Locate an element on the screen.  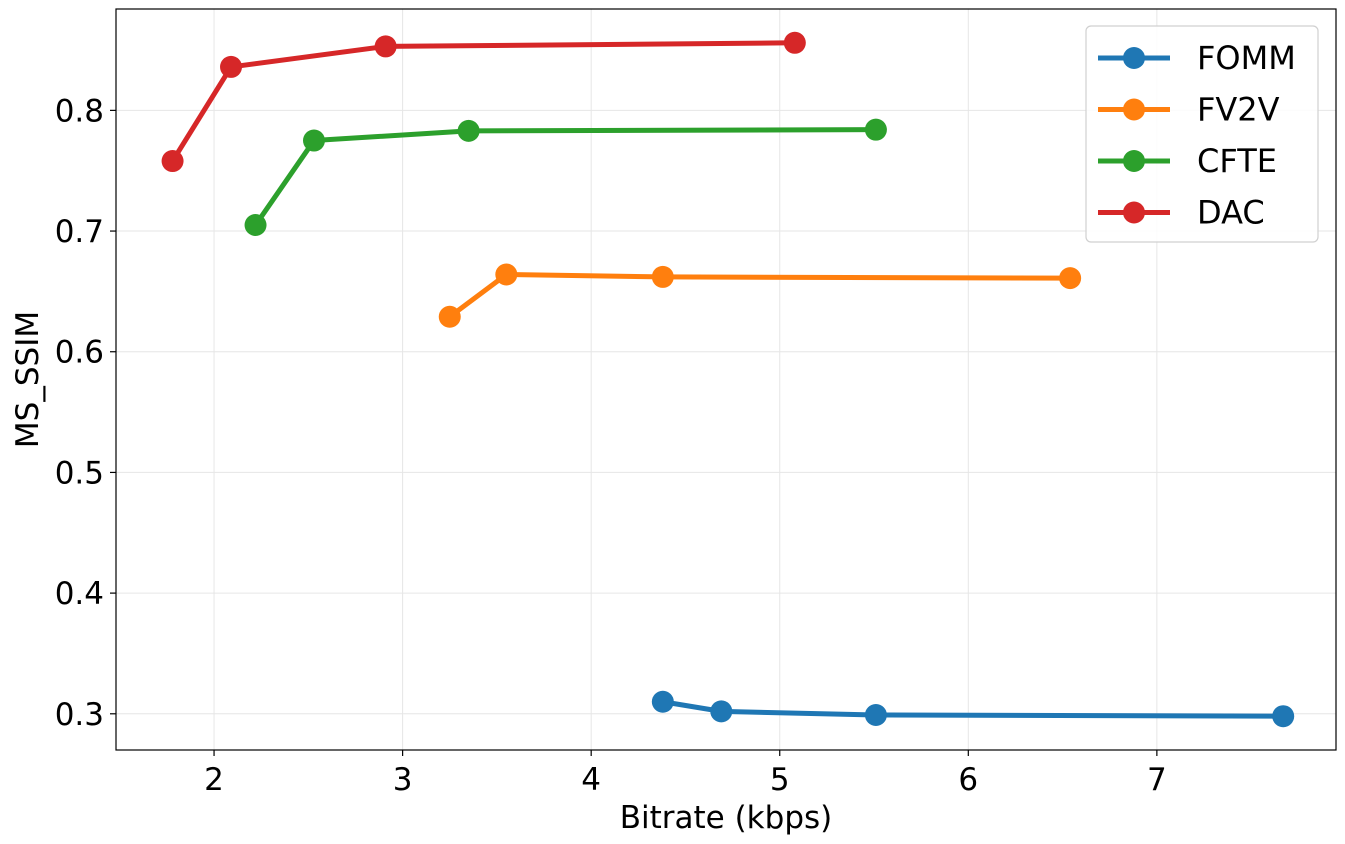
y-tick-label: 0.5 is located at coordinates (79, 473).